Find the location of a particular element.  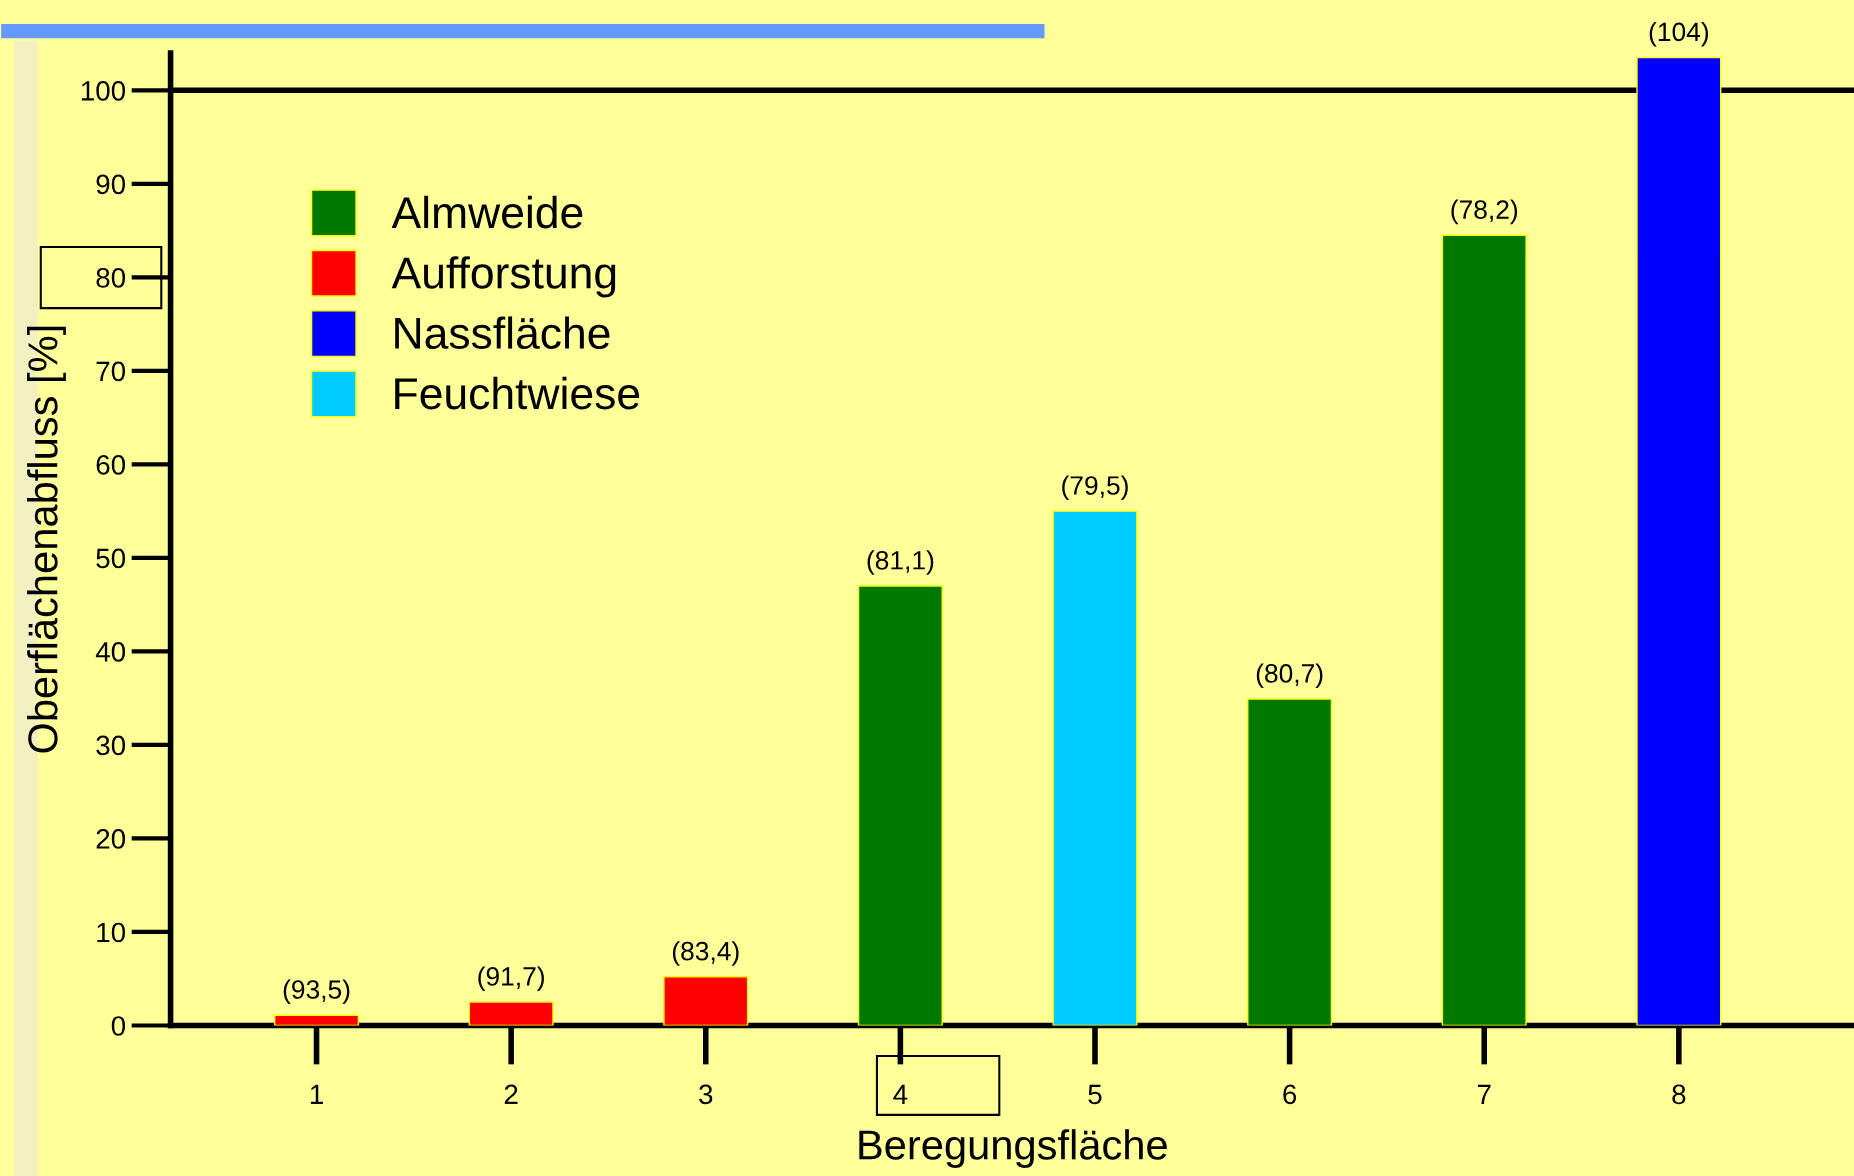

annotation: (81,1) is located at coordinates (900, 562).